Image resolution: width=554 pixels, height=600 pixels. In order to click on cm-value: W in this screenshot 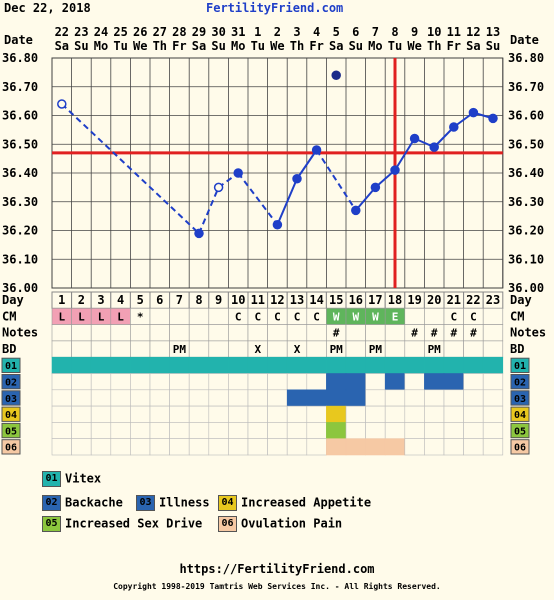, I will do `click(375, 316)`.